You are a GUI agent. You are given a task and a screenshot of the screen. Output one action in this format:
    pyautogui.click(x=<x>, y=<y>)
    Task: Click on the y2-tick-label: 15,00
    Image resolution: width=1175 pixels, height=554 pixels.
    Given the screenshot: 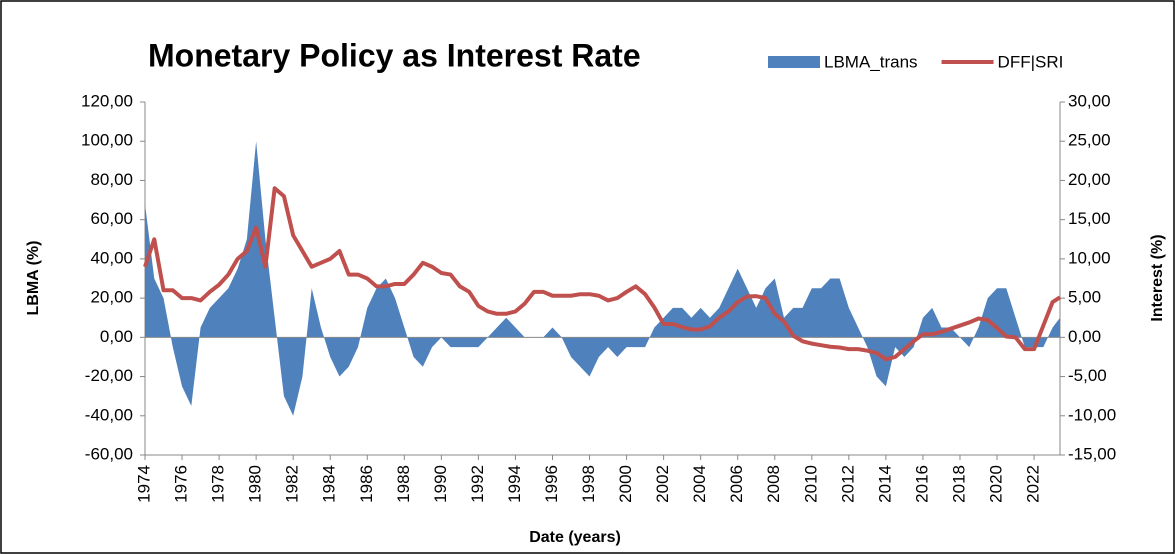 What is the action you would take?
    pyautogui.click(x=1089, y=218)
    